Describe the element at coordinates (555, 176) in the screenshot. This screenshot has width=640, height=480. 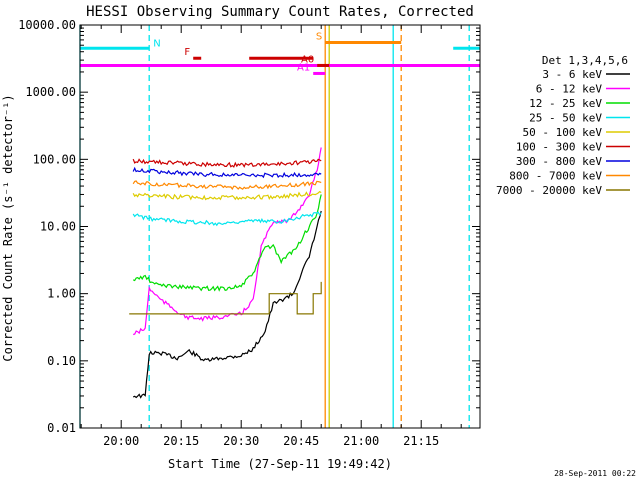
I see `legend-entry-label: 800 - 7000 keV` at that location.